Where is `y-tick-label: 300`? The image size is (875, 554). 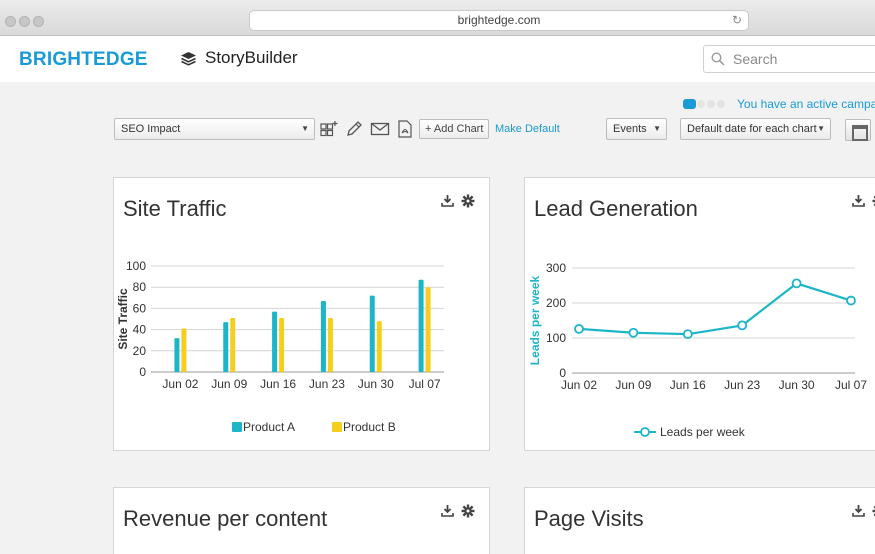 y-tick-label: 300 is located at coordinates (556, 268).